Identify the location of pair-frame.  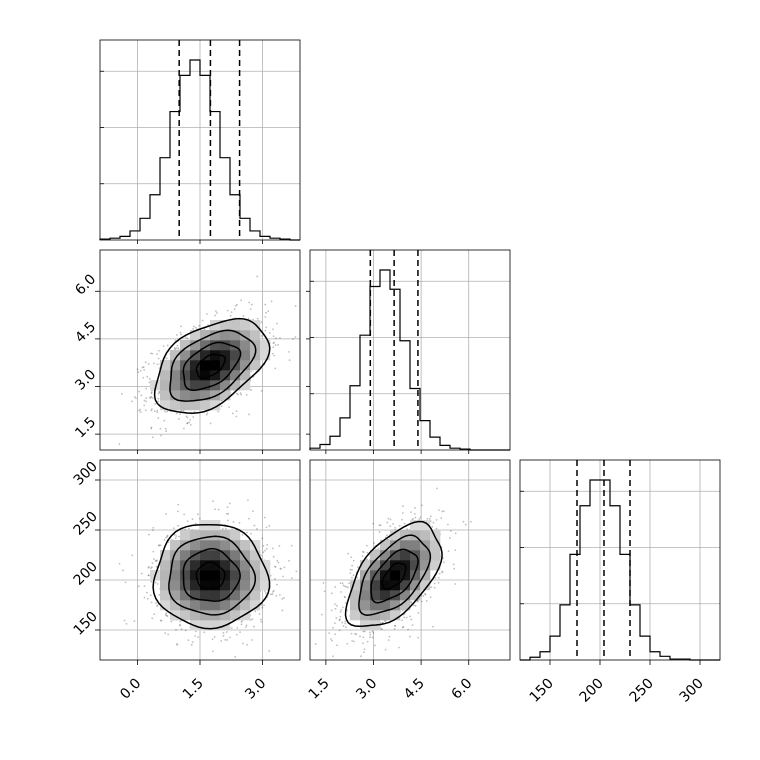
(410, 560).